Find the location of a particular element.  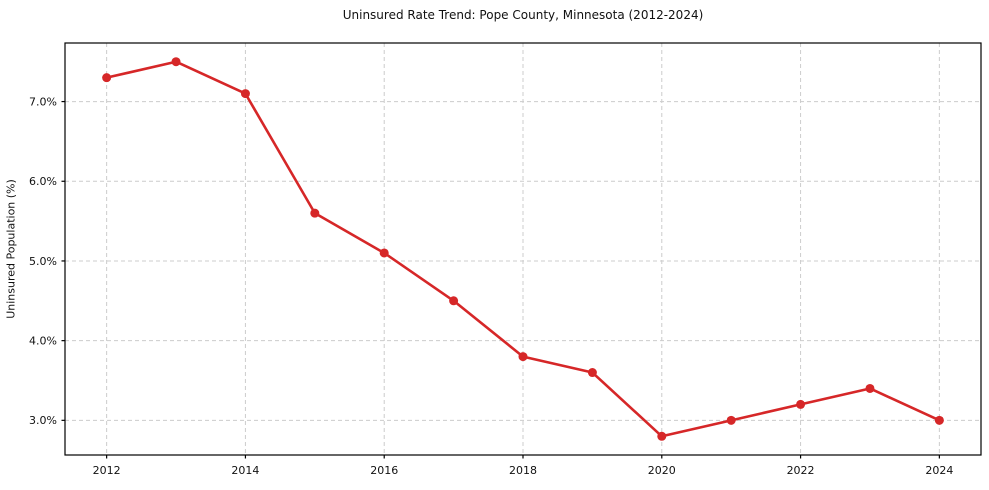

y-tick-label: 3.0% is located at coordinates (43, 420).